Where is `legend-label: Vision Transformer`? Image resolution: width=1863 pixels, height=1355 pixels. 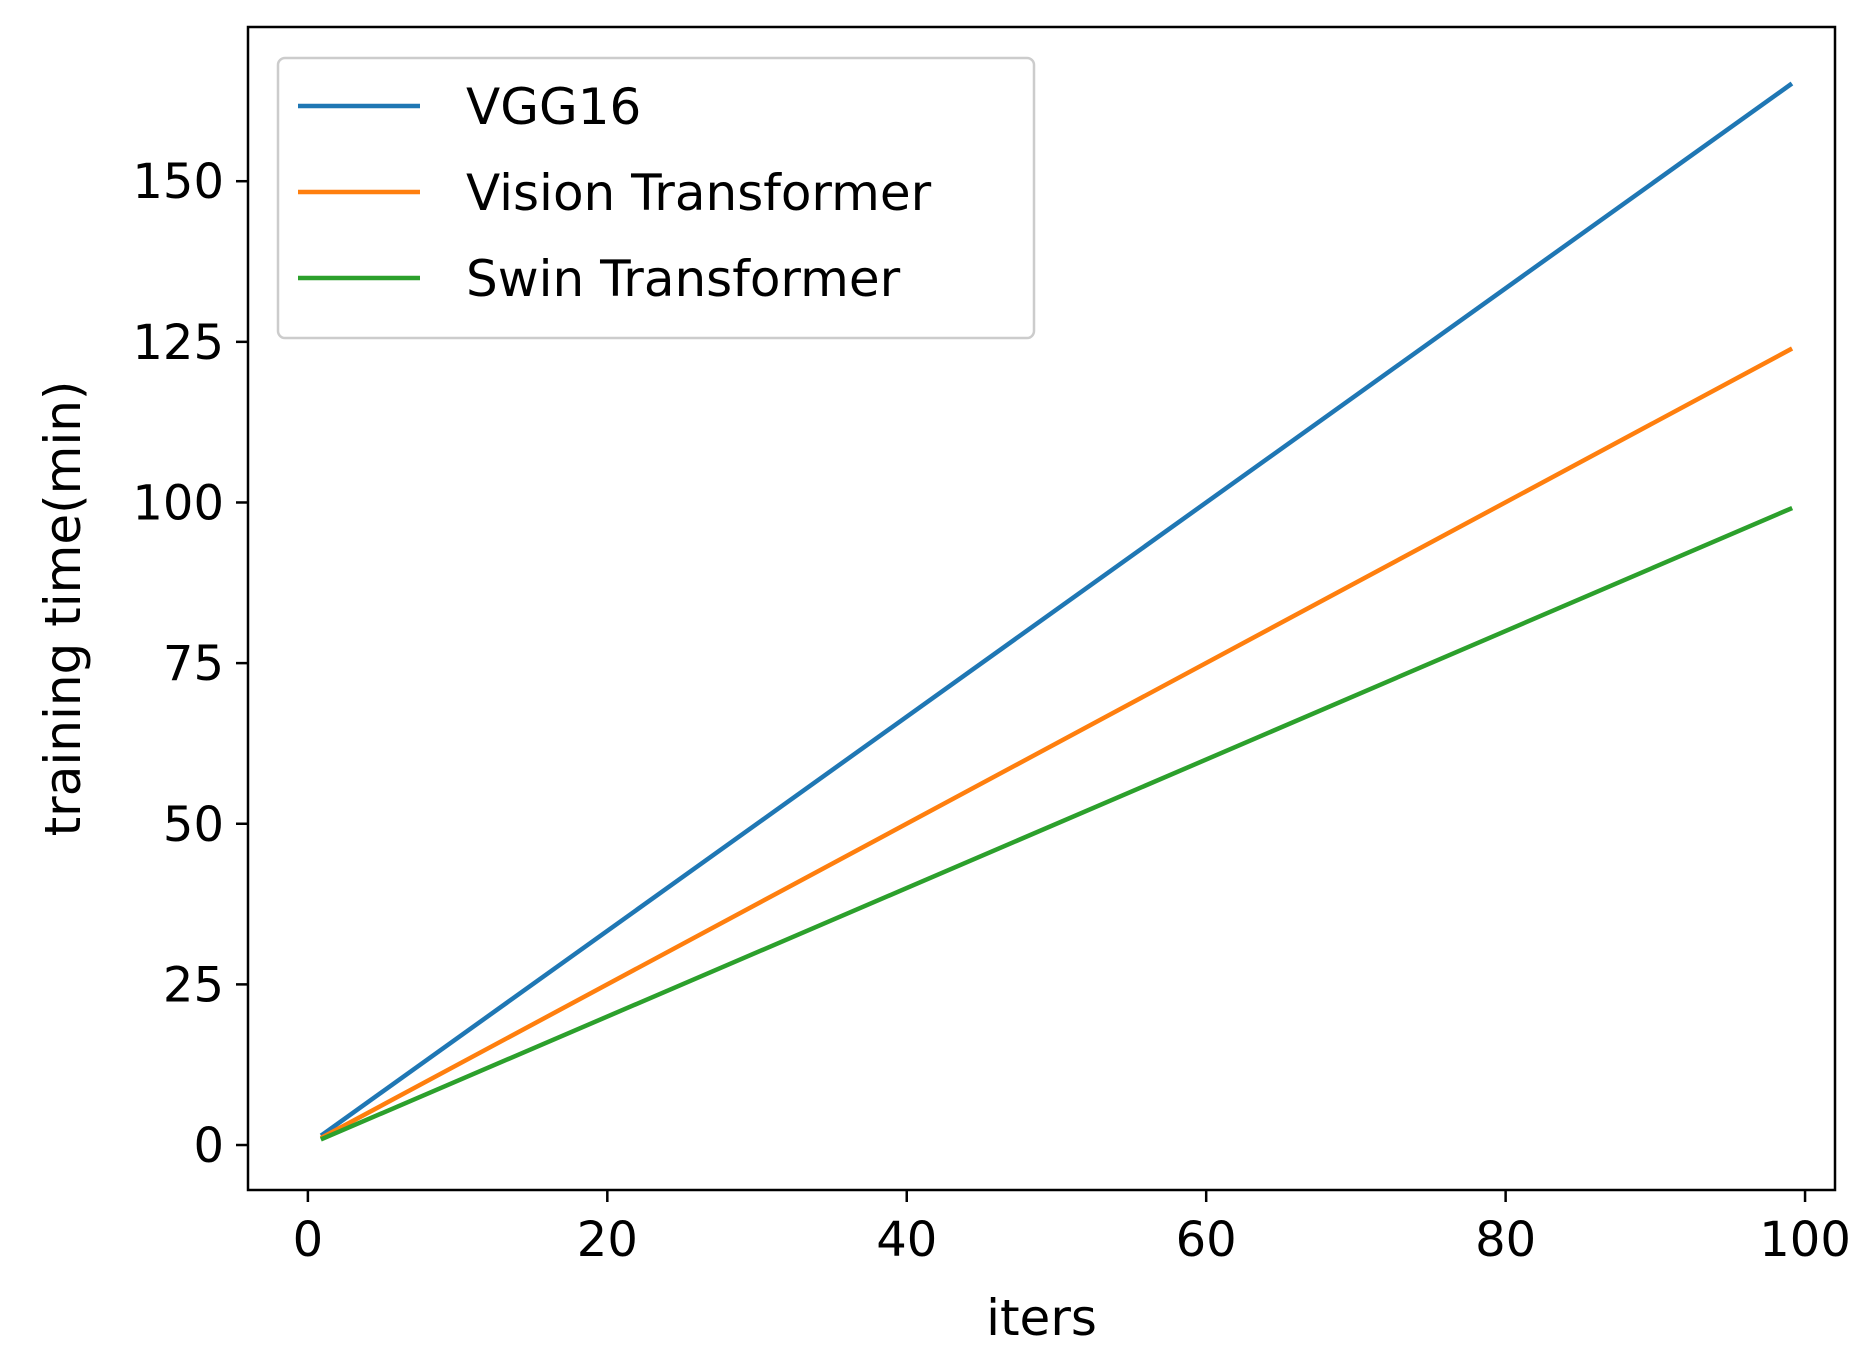 legend-label: Vision Transformer is located at coordinates (699, 193).